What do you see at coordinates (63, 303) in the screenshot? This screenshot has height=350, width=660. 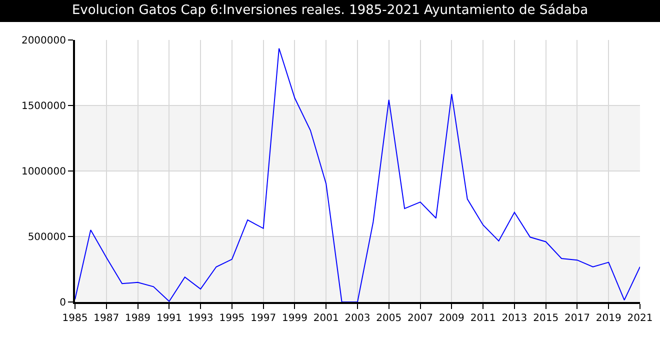 I see `y-tick-label: 0` at bounding box center [63, 303].